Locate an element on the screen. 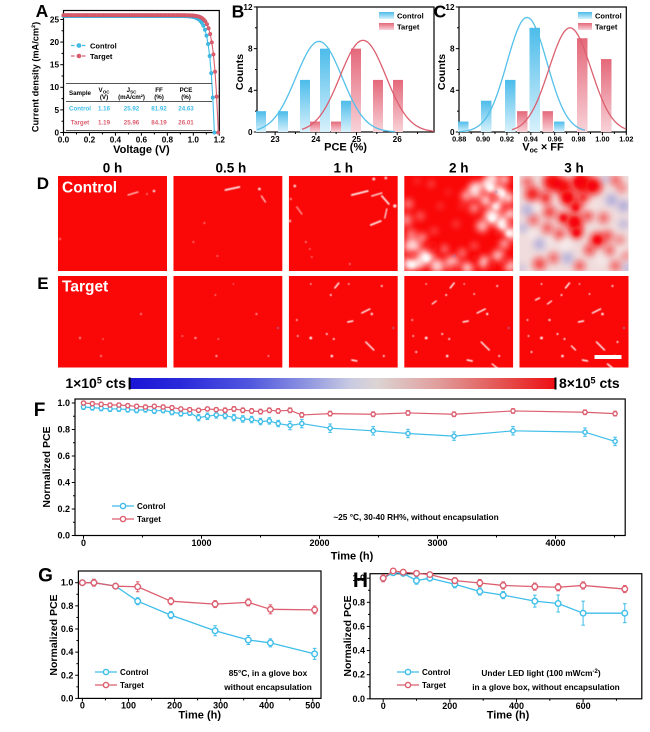 The width and height of the screenshot is (650, 732). svg-text: 10 is located at coordinates (55, 87).